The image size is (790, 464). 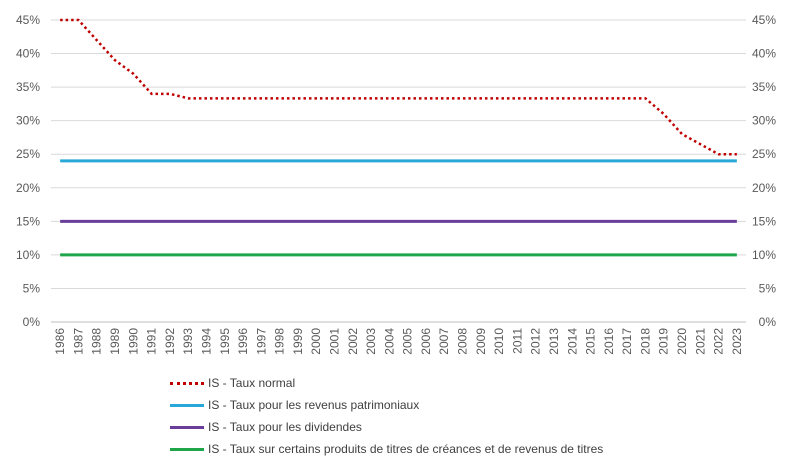 I want to click on y-tick-label-left: 35%, so click(x=28, y=87).